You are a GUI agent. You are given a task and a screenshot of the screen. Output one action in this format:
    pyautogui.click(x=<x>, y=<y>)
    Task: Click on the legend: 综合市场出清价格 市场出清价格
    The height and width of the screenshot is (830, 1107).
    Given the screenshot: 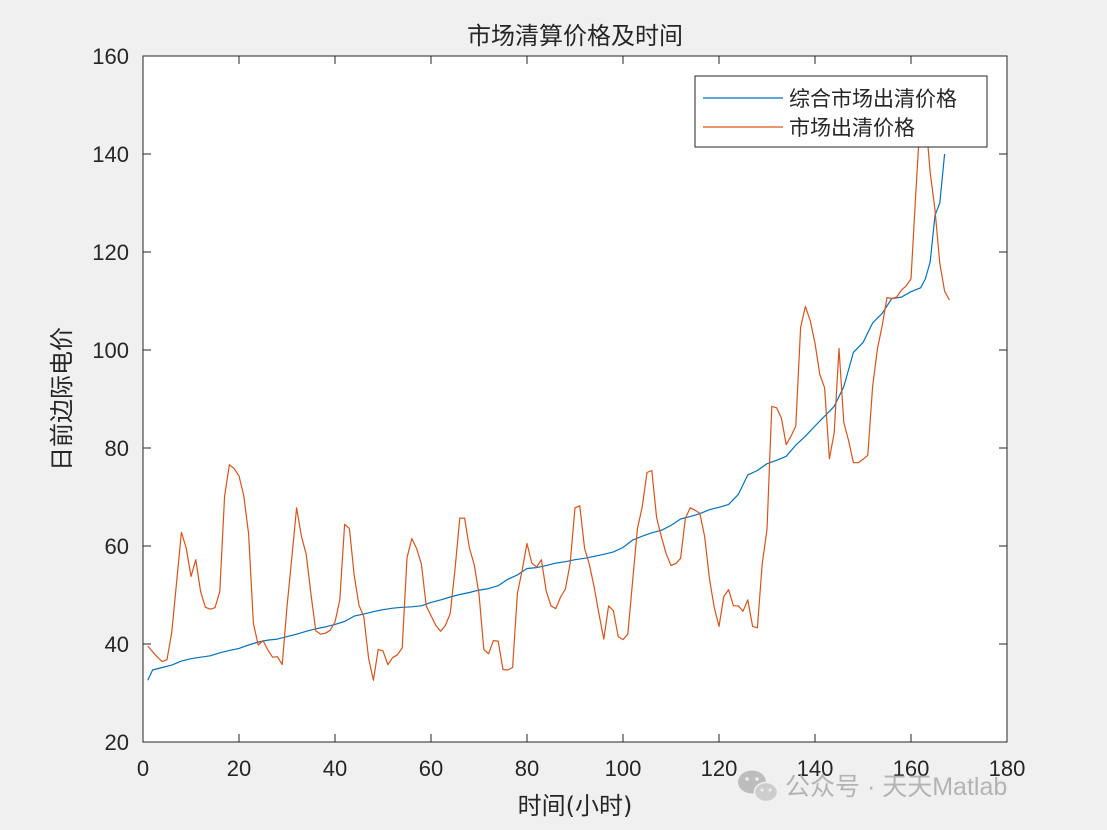 What is the action you would take?
    pyautogui.click(x=841, y=111)
    